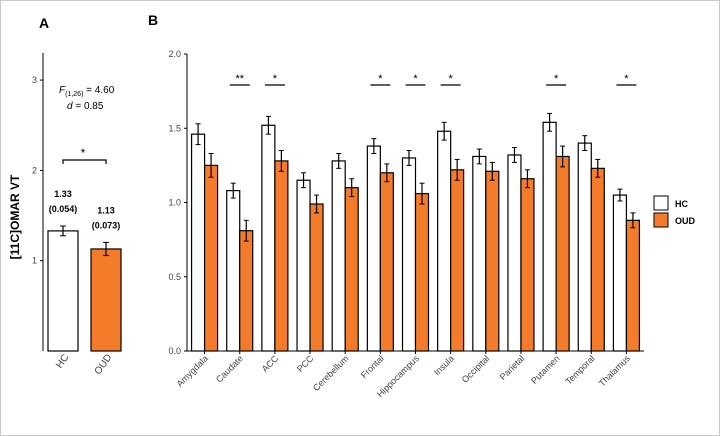  I want to click on panel-b-x-tick-label: Parietal, so click(512, 367).